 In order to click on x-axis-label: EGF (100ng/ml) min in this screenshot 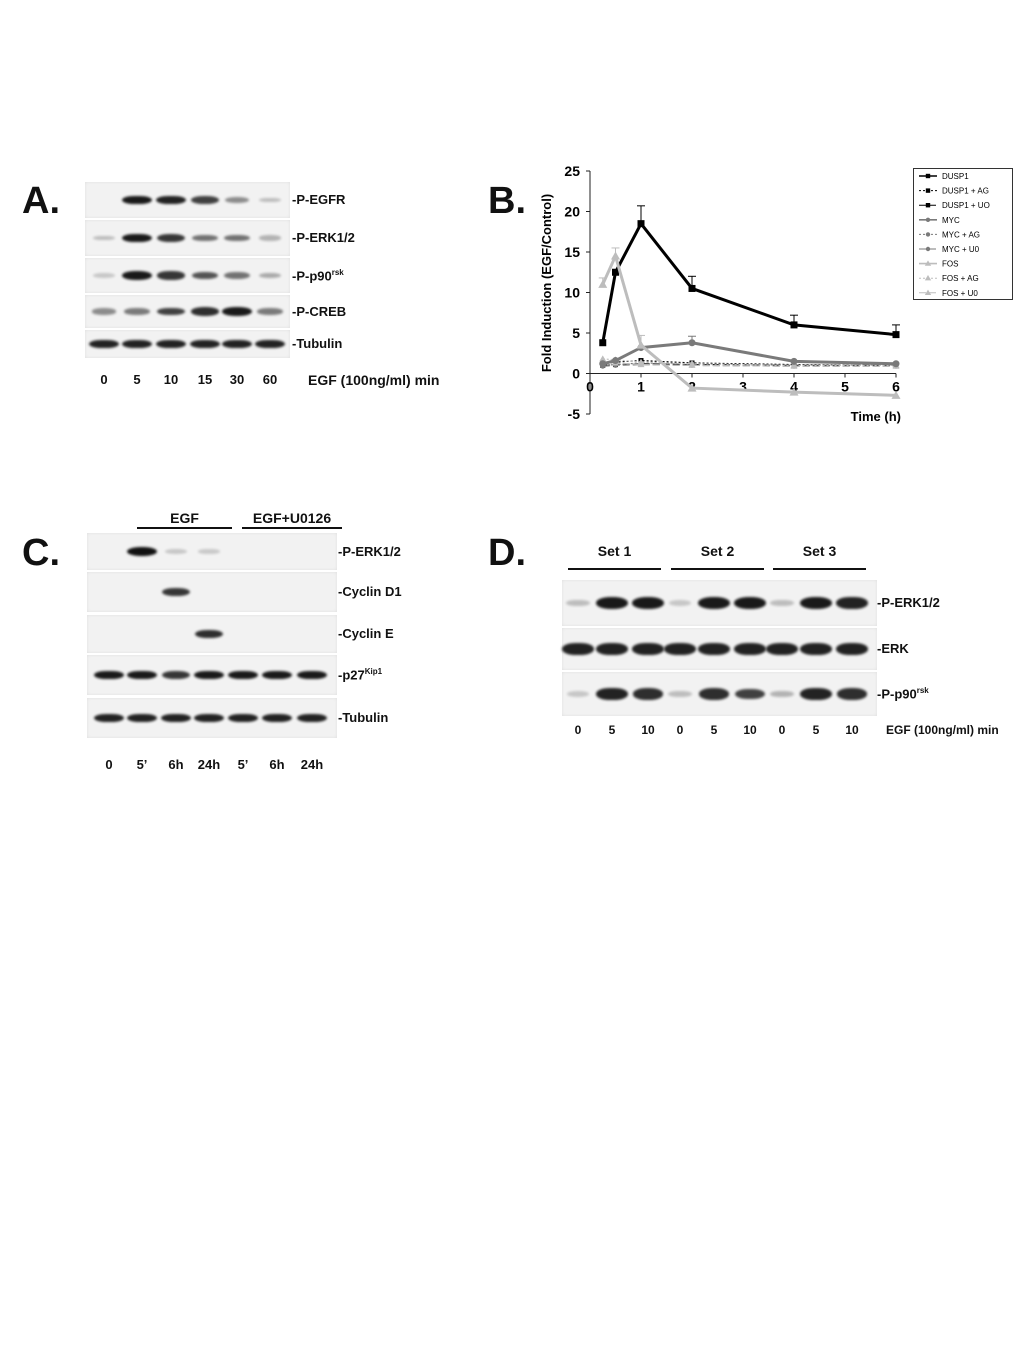, I will do `click(374, 380)`.